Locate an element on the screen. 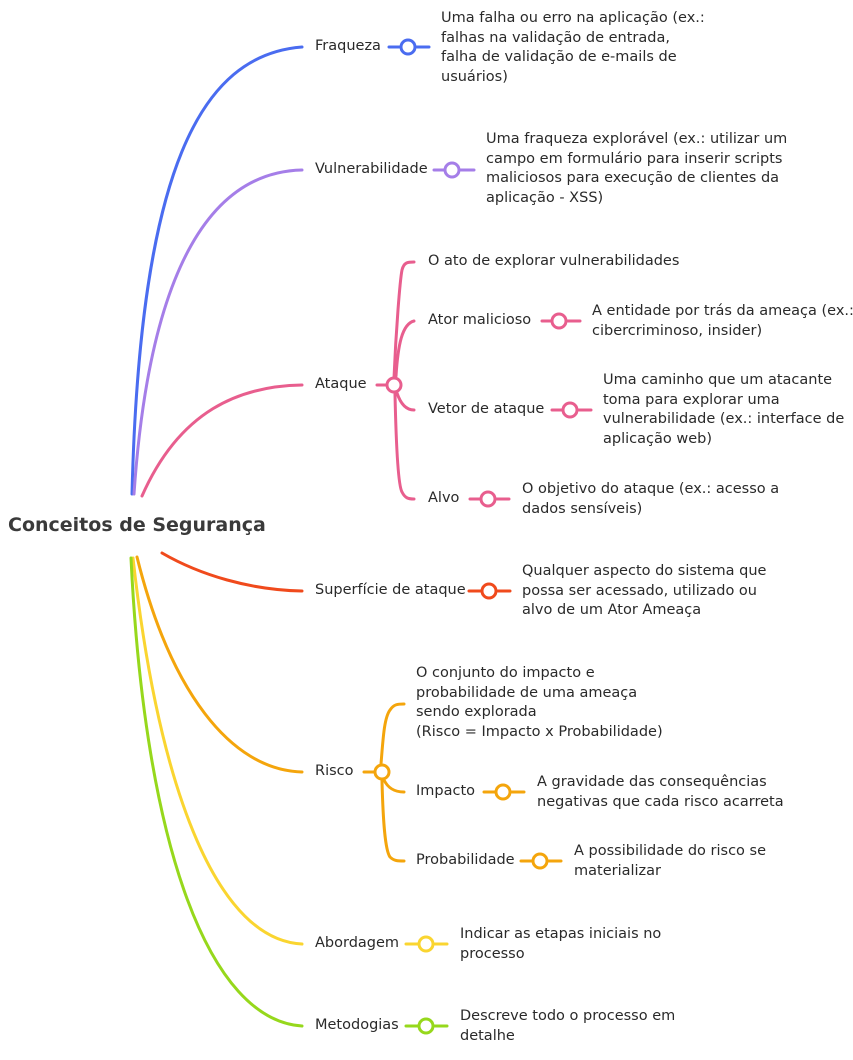 The height and width of the screenshot is (1060, 853). desc-line: Uma falha ou erro na aplicação (ex.: is located at coordinates (573, 18).